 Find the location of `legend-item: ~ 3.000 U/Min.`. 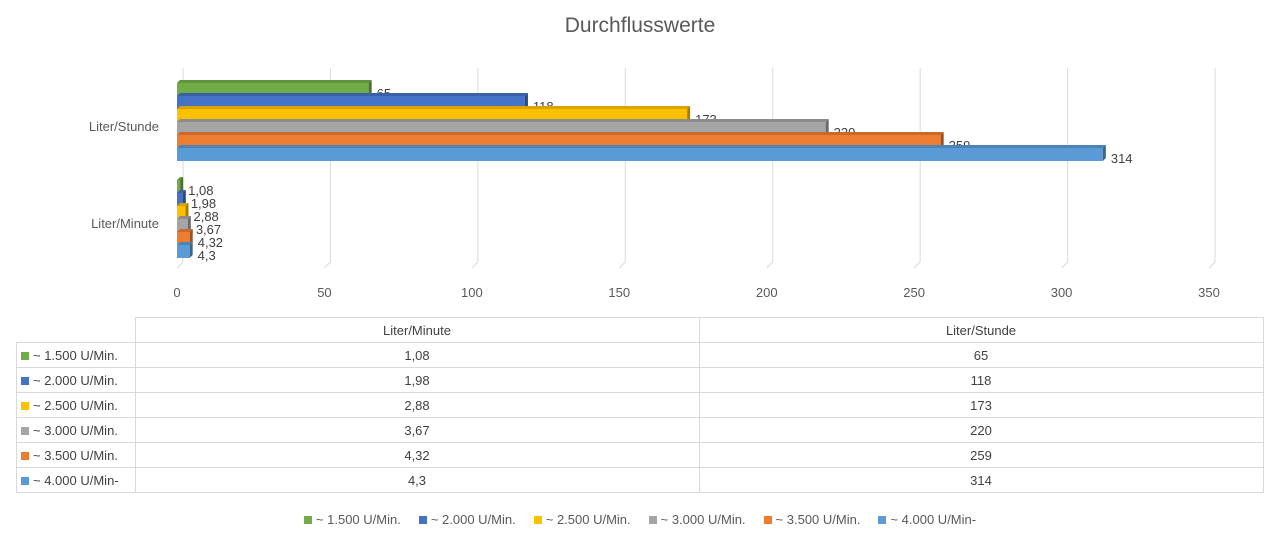

legend-item: ~ 3.000 U/Min. is located at coordinates (697, 519).